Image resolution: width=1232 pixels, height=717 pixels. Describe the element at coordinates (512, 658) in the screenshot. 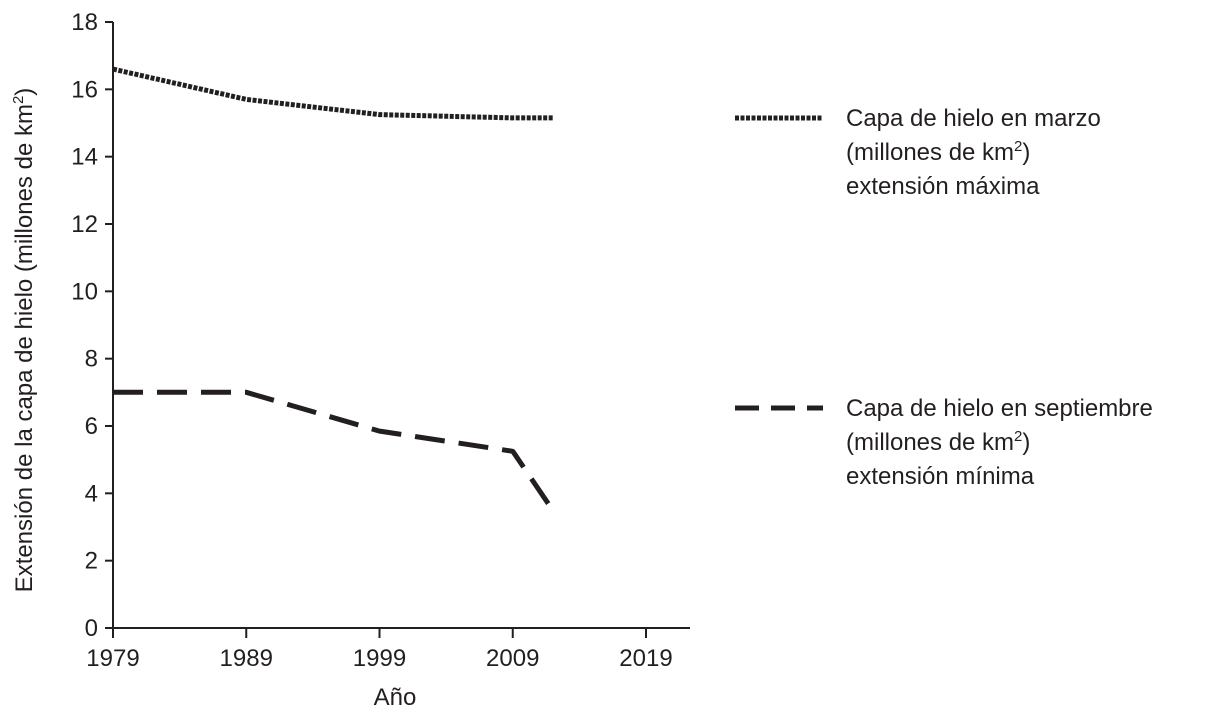

I see `x-tick-label: 2009` at that location.